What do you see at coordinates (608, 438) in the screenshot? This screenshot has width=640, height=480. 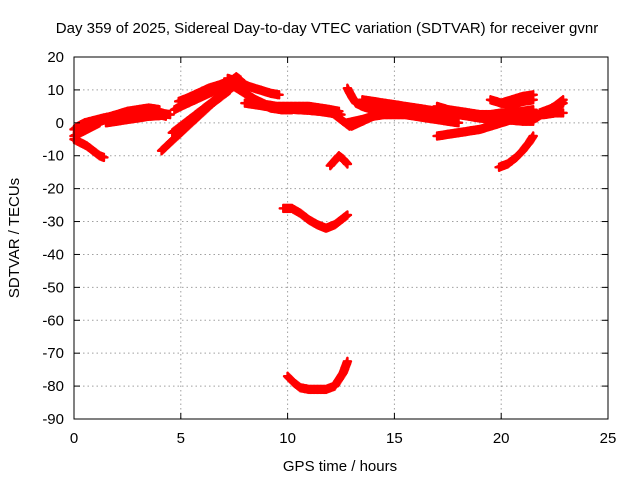 I see `x-tick-label: 25` at bounding box center [608, 438].